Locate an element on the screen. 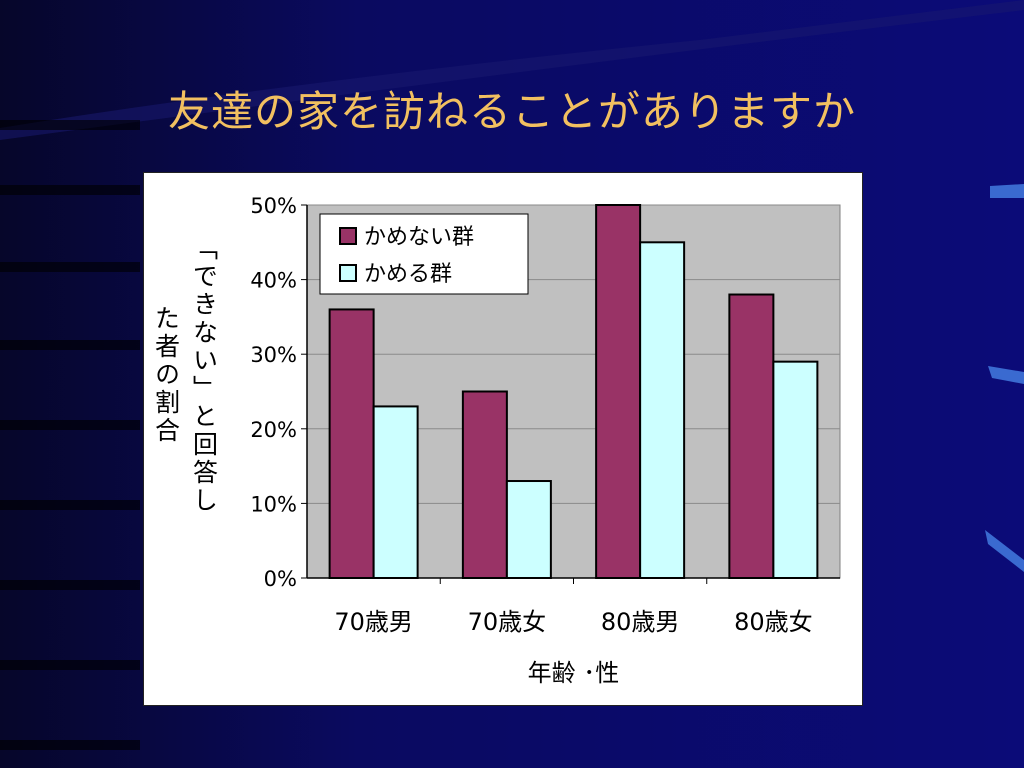 The image size is (1024, 768). y-tick-label: 10% is located at coordinates (273, 504).